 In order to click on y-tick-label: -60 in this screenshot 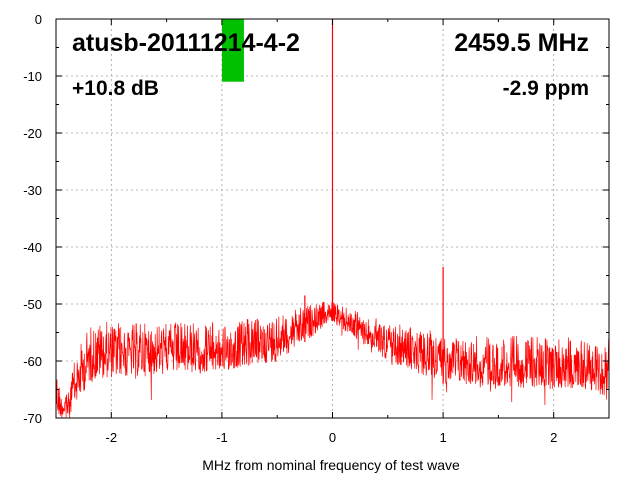, I will do `click(32, 361)`.